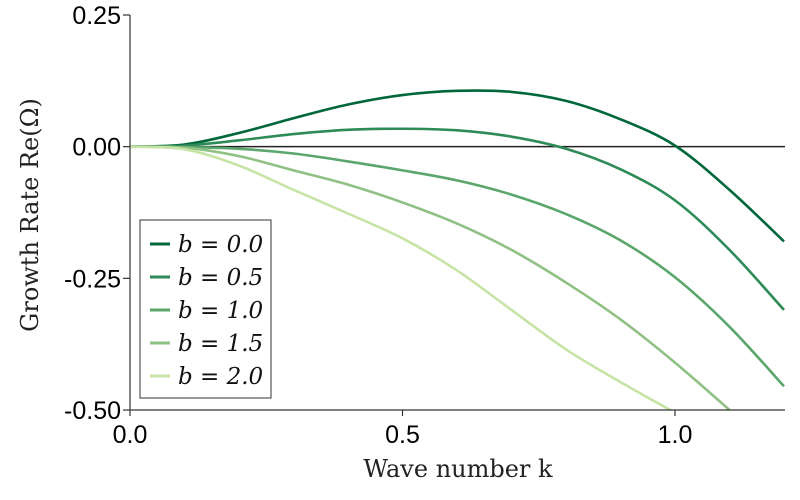 Image resolution: width=800 pixels, height=500 pixels. I want to click on x-tick-label: 1.0, so click(675, 435).